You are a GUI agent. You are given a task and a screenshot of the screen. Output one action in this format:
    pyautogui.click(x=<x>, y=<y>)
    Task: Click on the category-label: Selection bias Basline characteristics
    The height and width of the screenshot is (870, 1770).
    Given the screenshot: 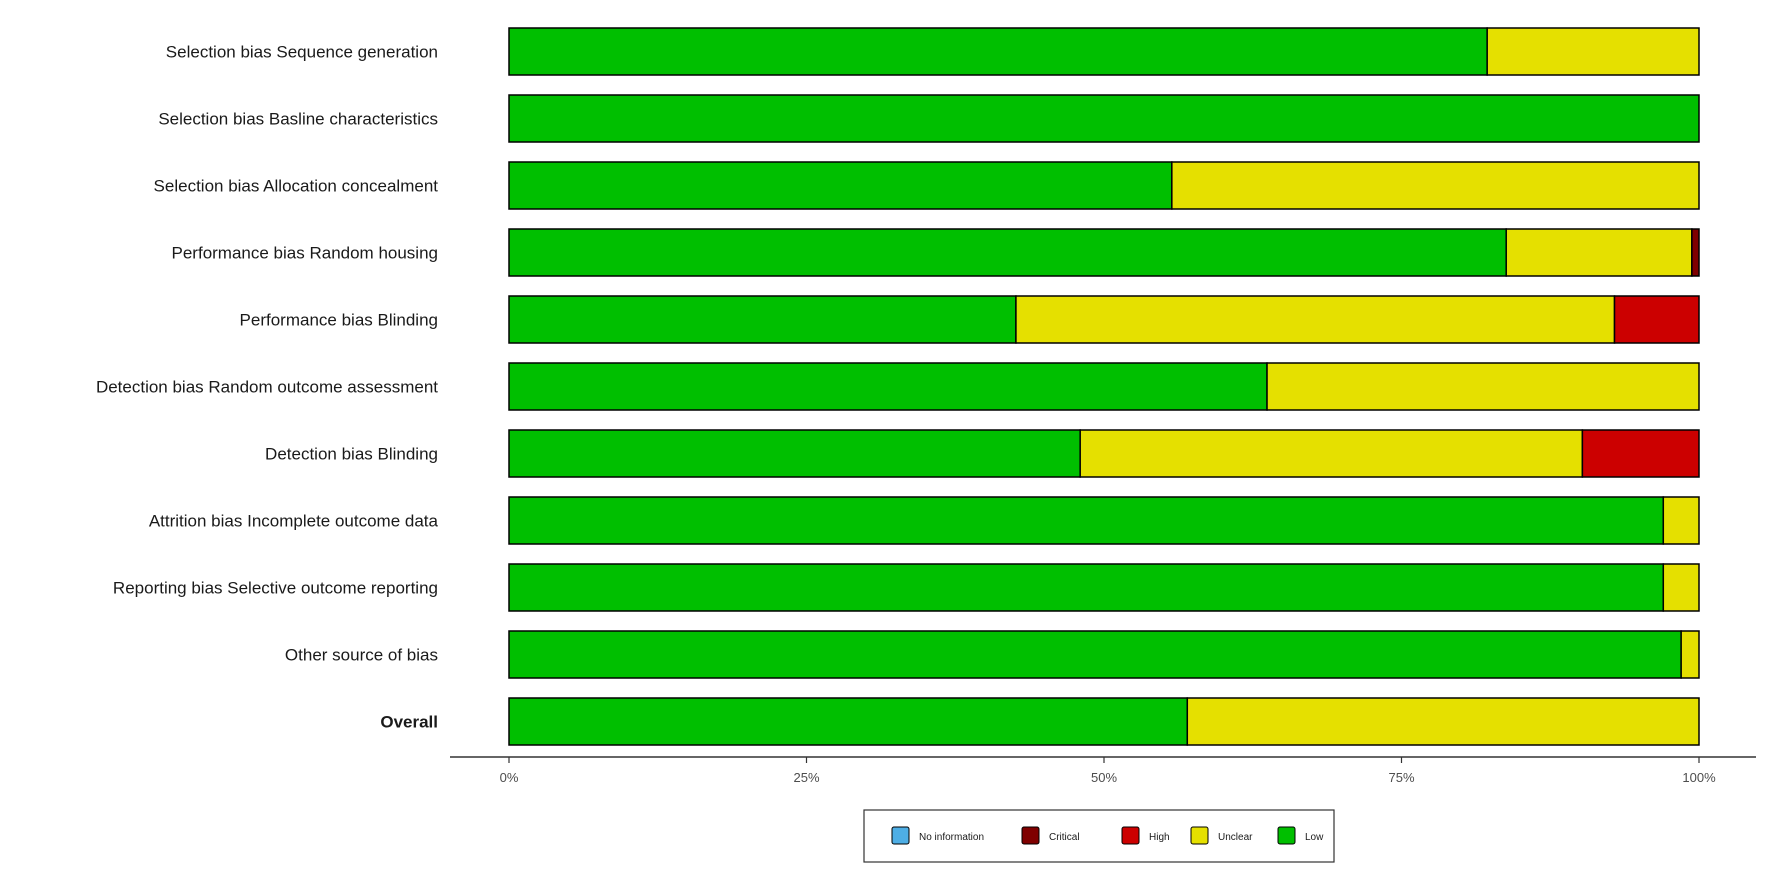 What is the action you would take?
    pyautogui.click(x=298, y=119)
    